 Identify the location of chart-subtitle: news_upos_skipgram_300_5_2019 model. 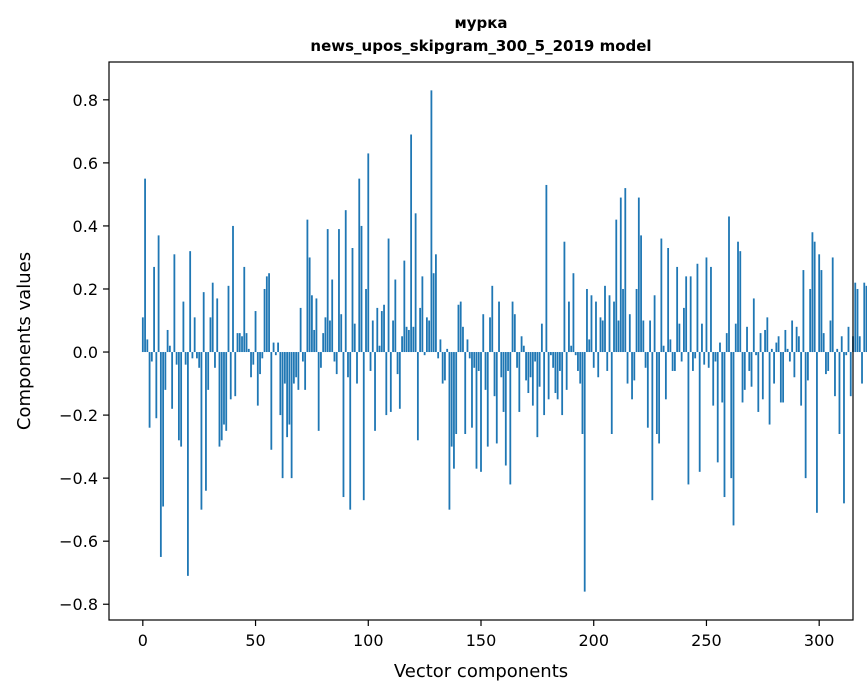
(480, 46).